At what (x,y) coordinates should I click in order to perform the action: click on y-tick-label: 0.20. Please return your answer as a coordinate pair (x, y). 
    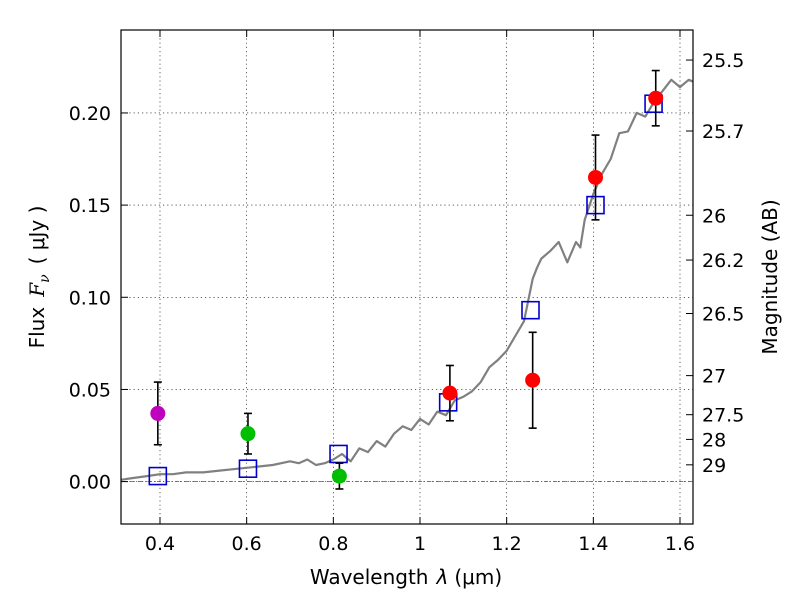
    Looking at the image, I should click on (90, 114).